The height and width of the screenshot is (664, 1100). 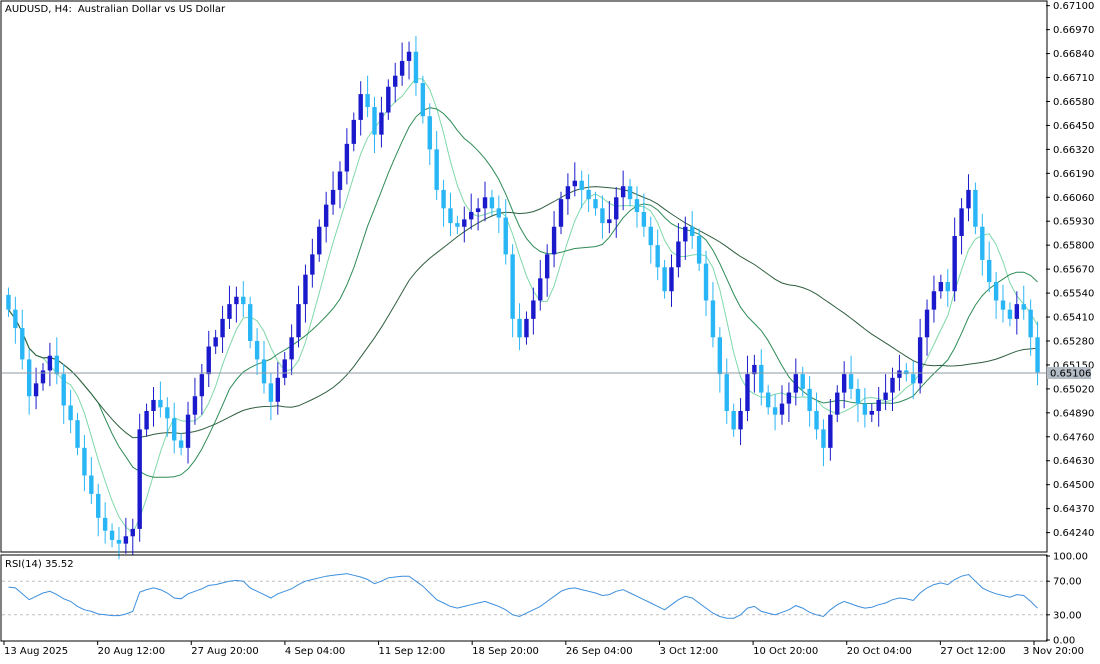 I want to click on rsi-axis: 100.00 70.00 30.00 0.00, so click(x=1067, y=599).